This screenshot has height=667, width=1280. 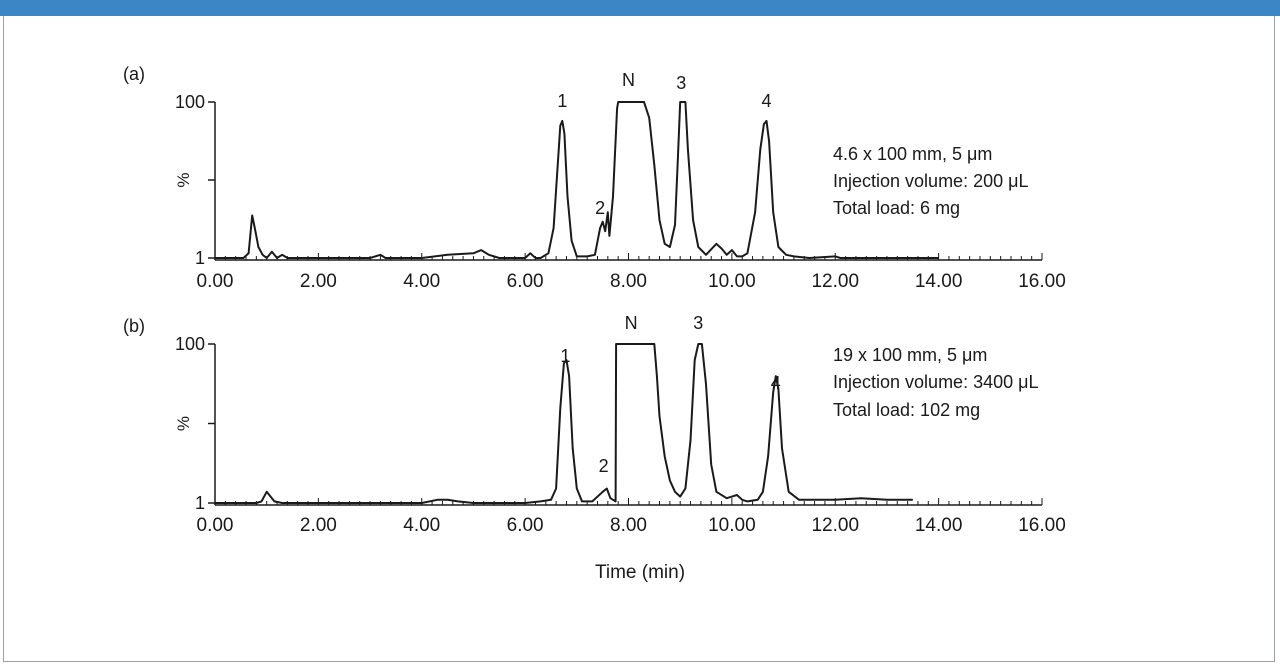 I want to click on column-info-text: Injection volume: 200 μL, so click(x=931, y=181).